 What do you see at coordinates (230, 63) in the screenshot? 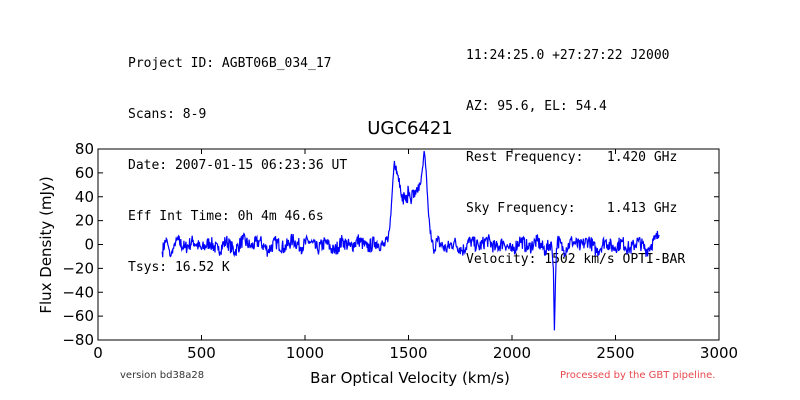
I see `project-id-text: Project ID: AGBT06B_034_17` at bounding box center [230, 63].